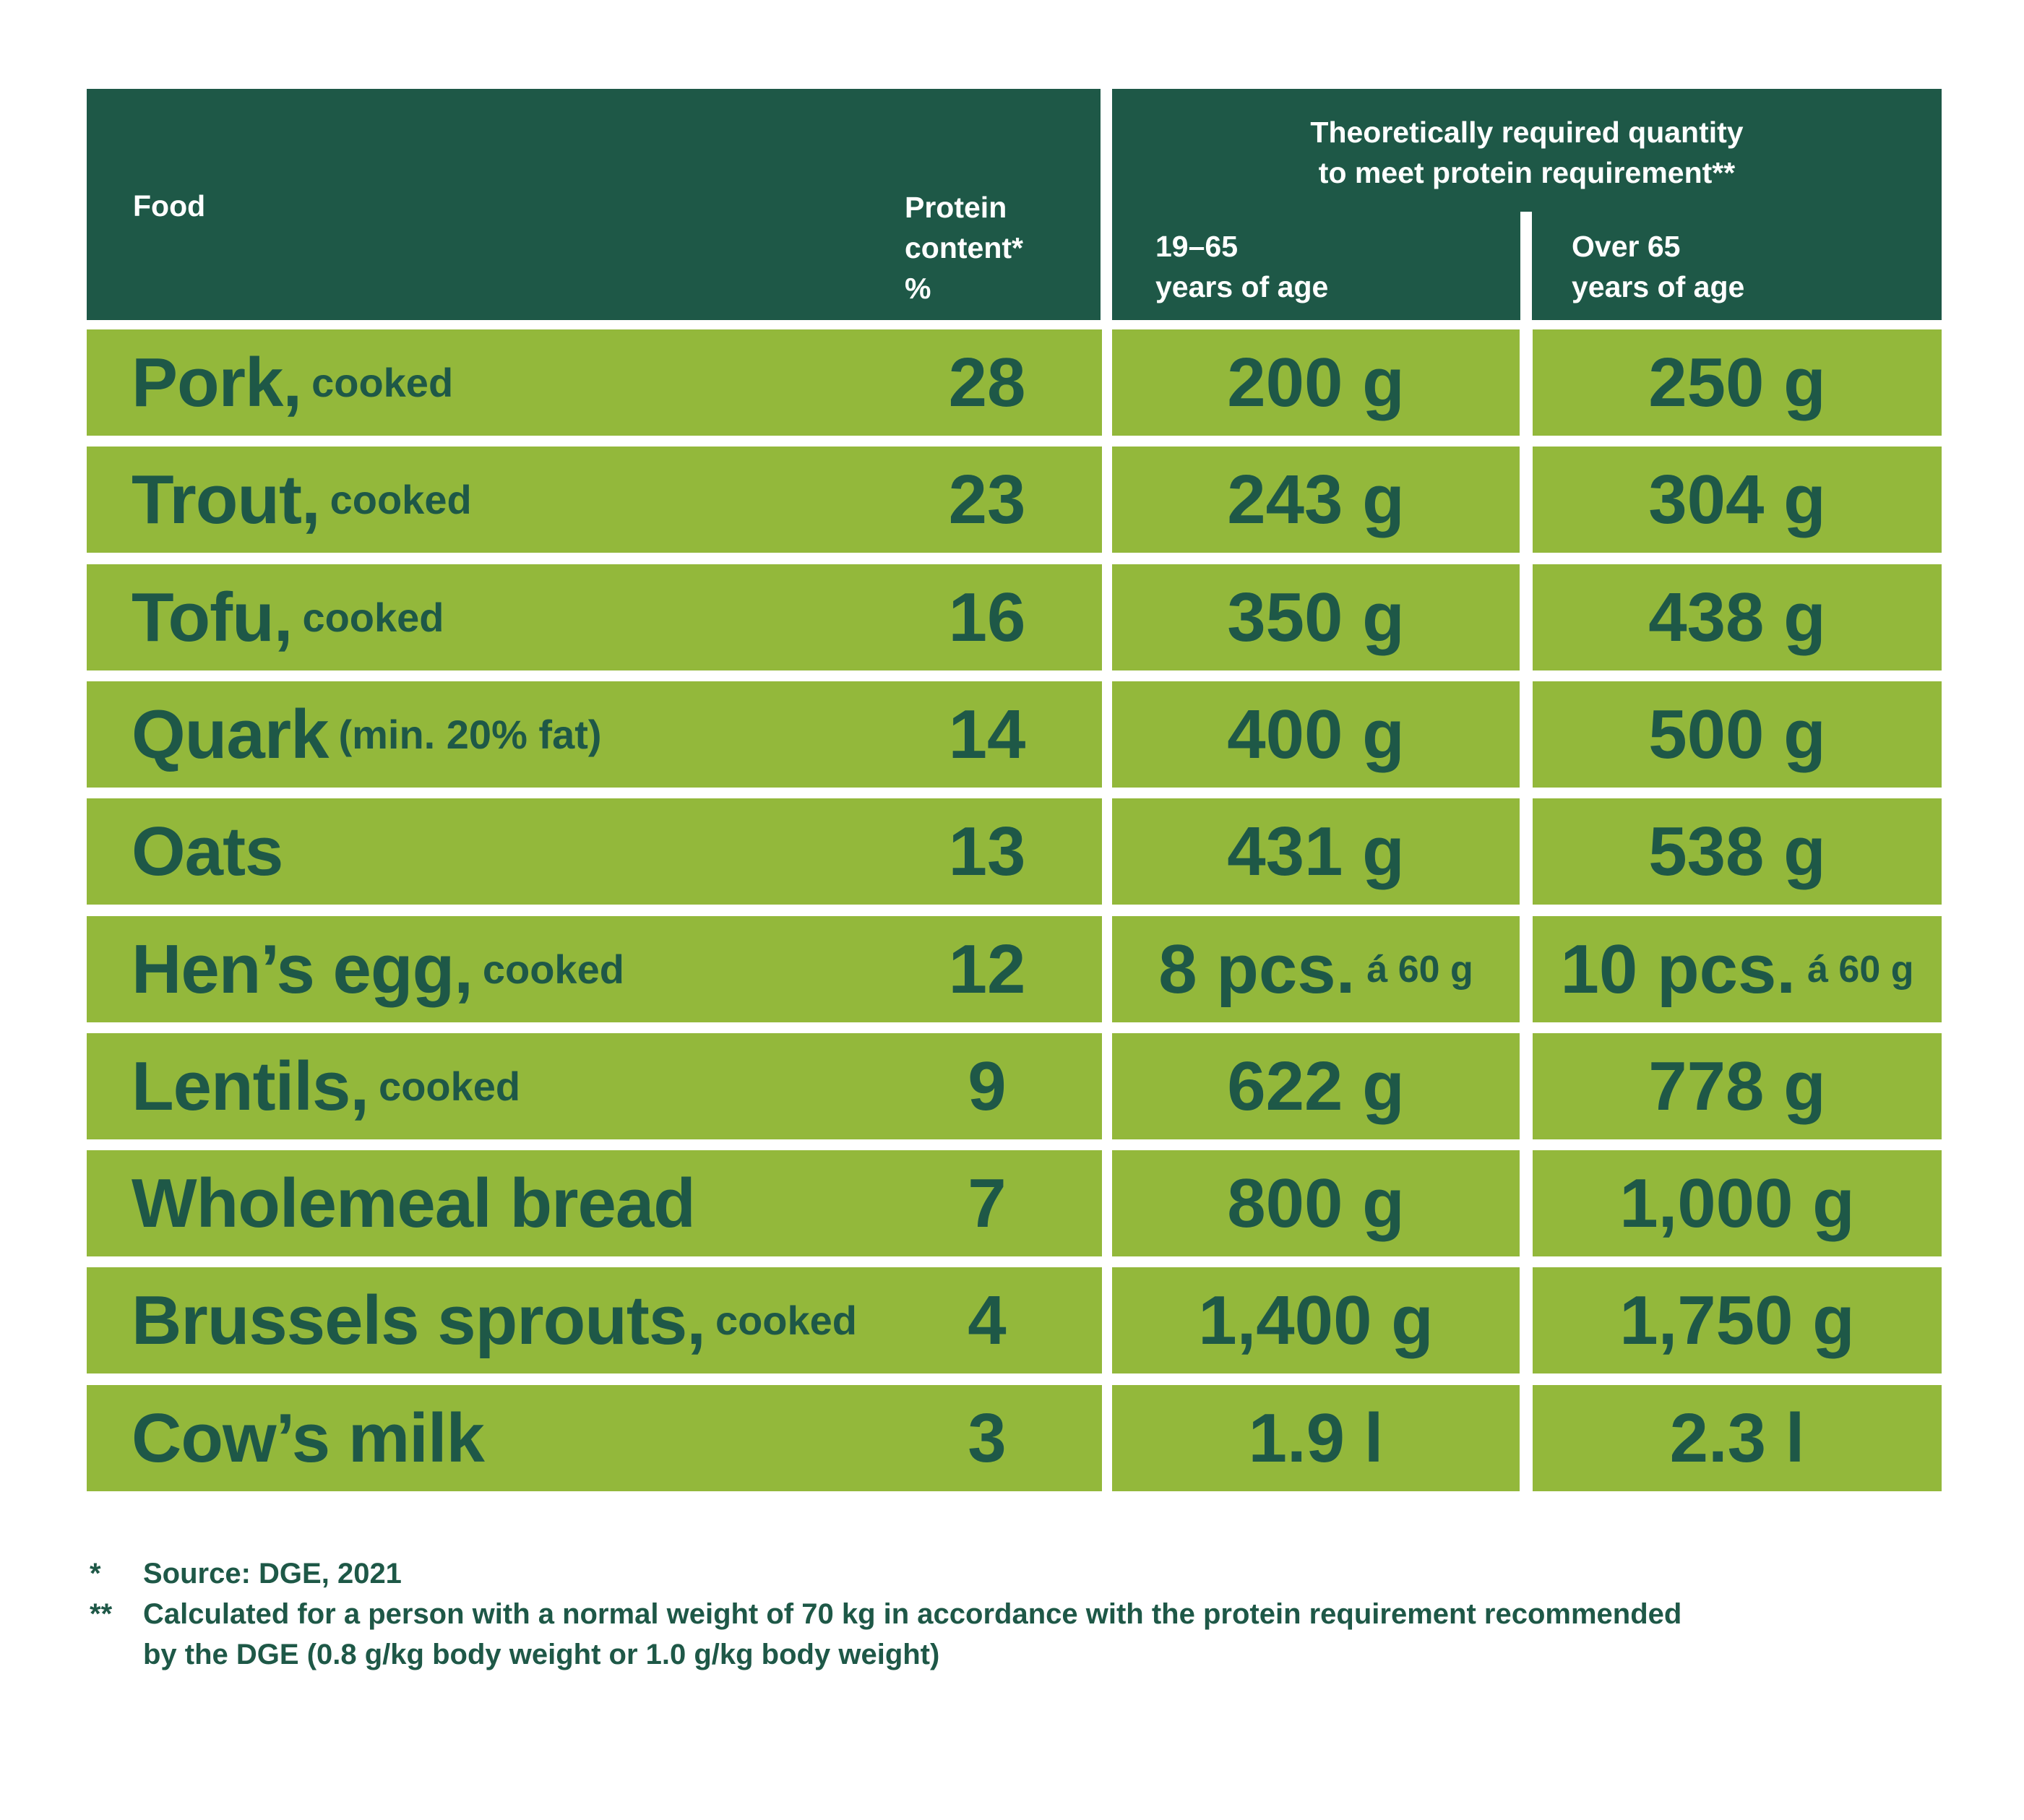 This screenshot has height=1820, width=2024. What do you see at coordinates (594, 205) in the screenshot?
I see `header-food-protein: Food Protein content* %` at bounding box center [594, 205].